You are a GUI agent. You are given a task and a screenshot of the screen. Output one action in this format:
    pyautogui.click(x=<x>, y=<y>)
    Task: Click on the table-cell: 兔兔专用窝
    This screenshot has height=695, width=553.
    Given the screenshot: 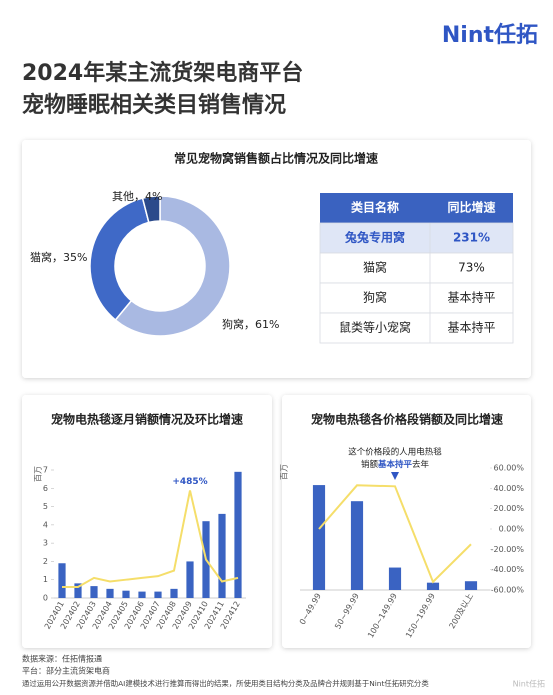 What is the action you would take?
    pyautogui.click(x=374, y=237)
    